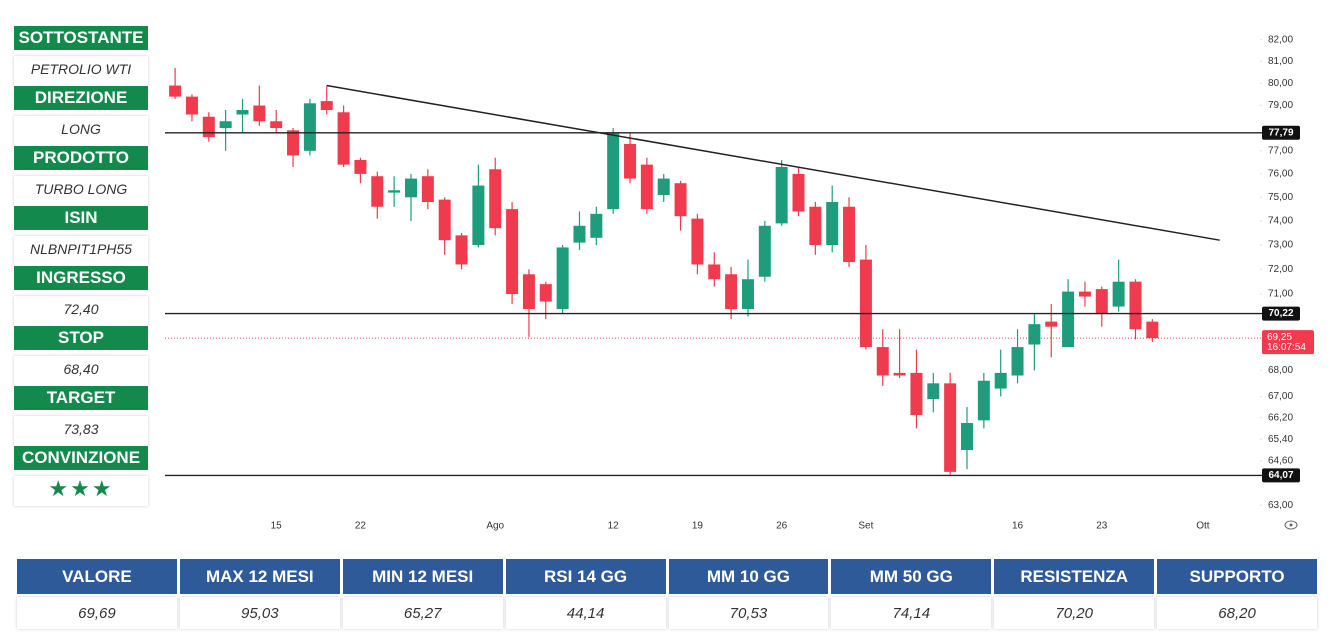  I want to click on panel-value: LONG, so click(81, 131).